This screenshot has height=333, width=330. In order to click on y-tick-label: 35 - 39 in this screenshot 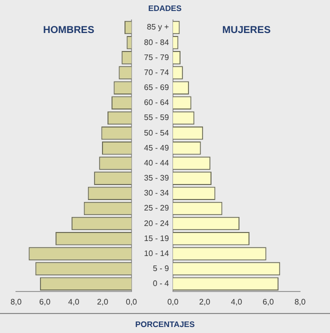, I will do `click(157, 178)`.